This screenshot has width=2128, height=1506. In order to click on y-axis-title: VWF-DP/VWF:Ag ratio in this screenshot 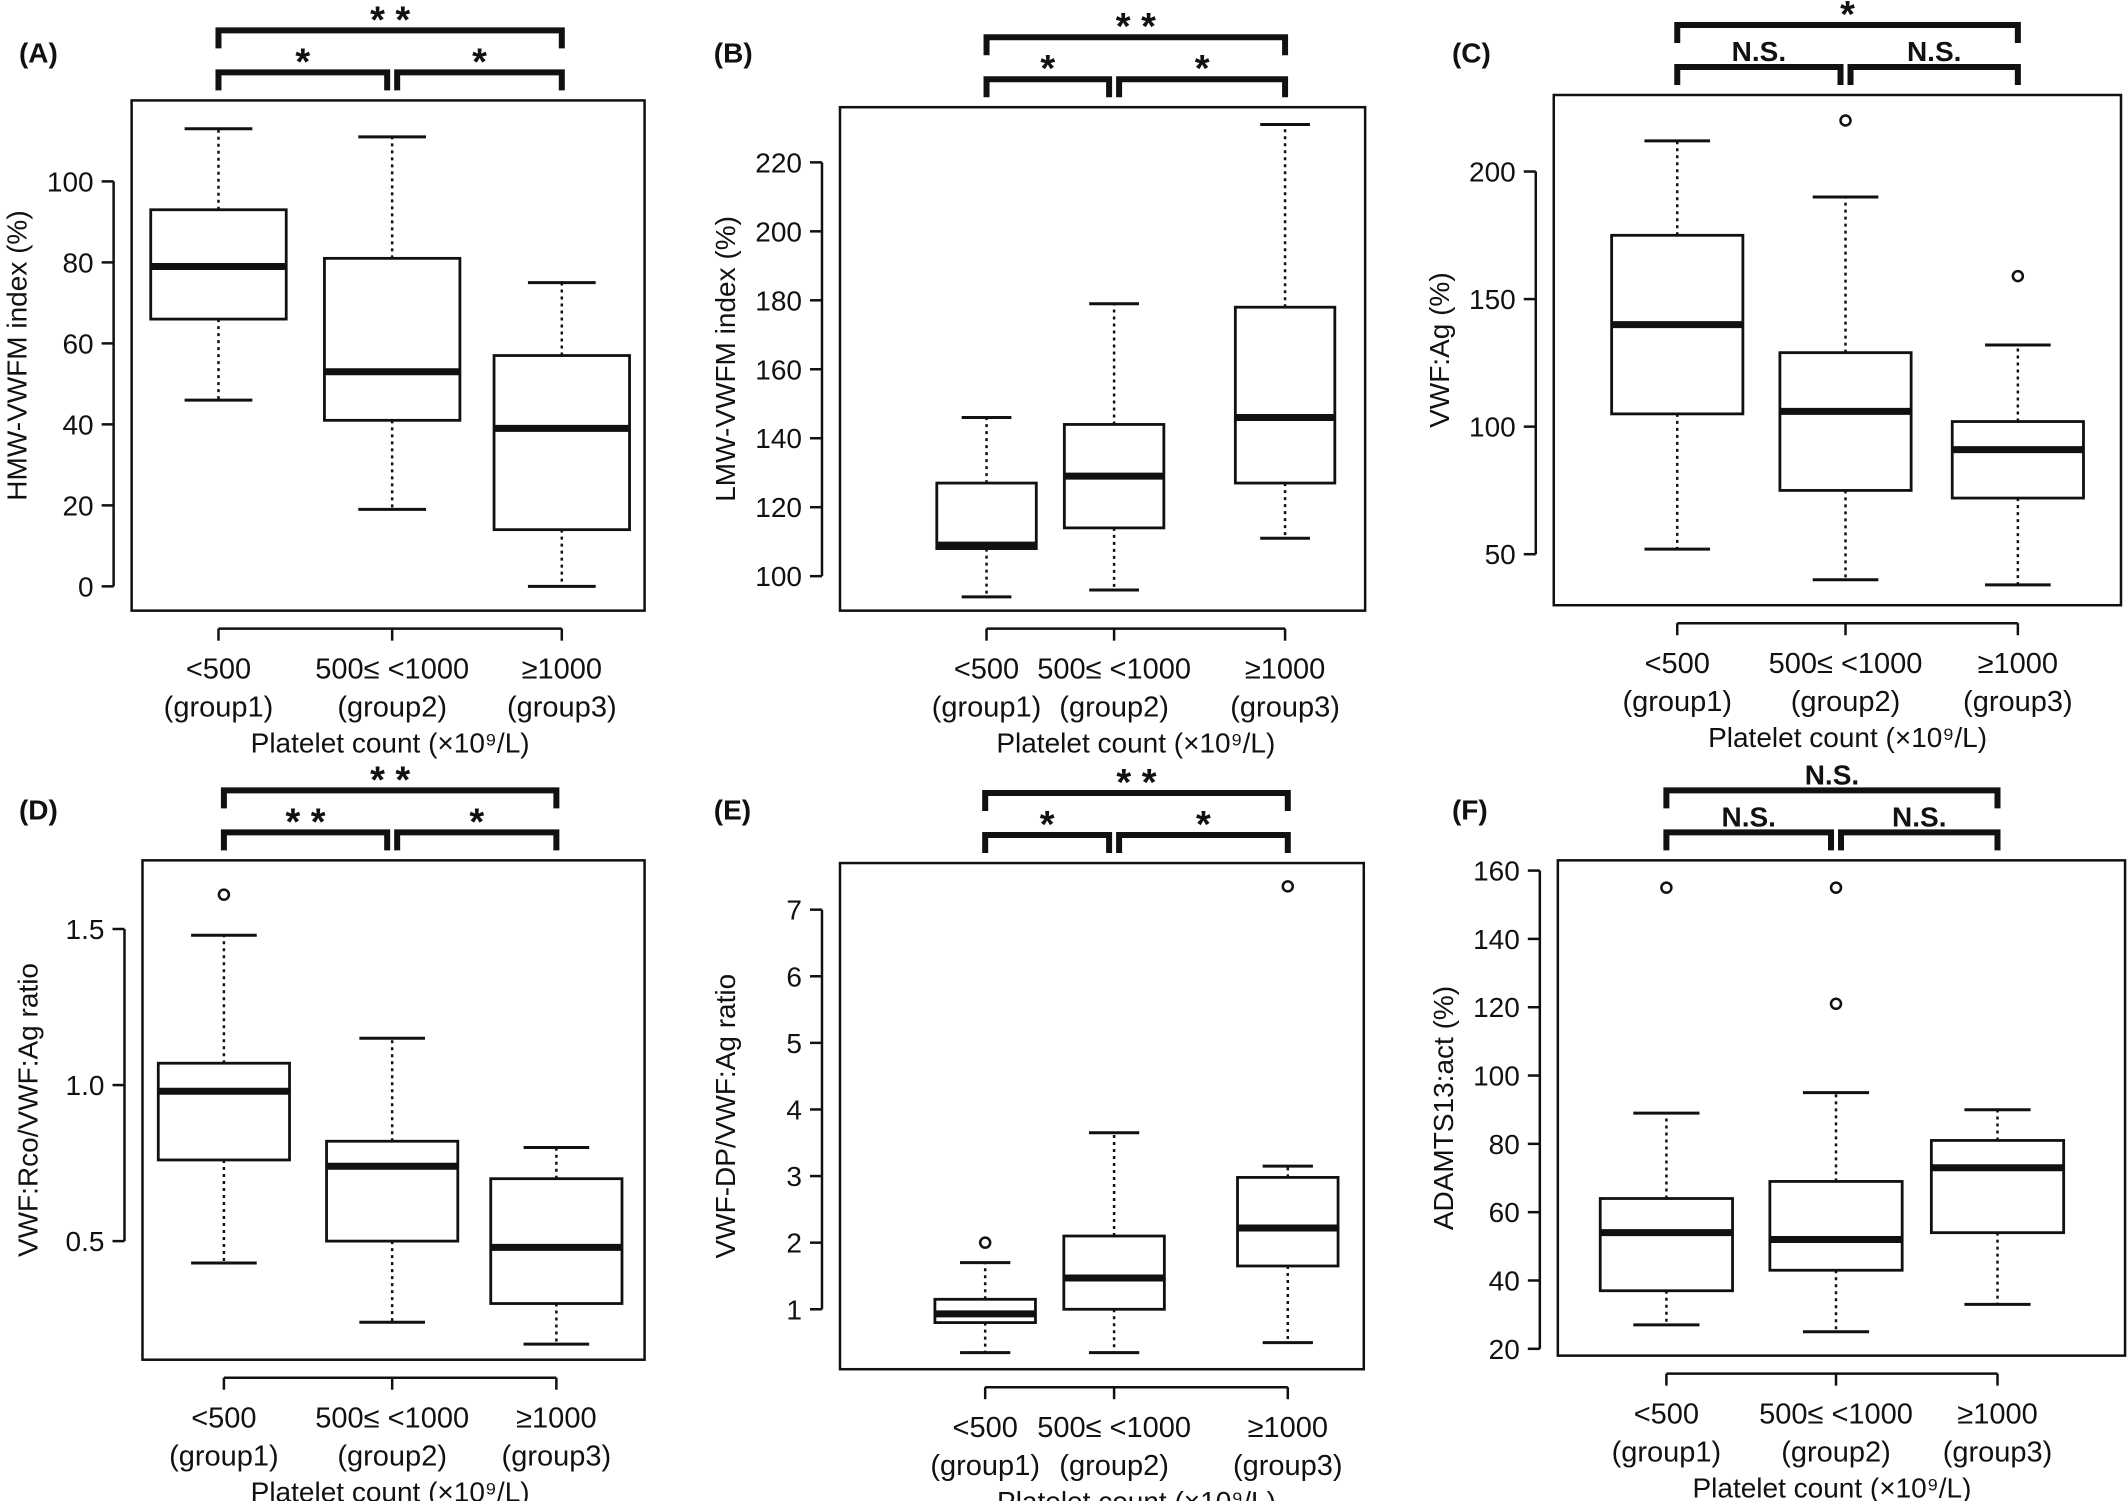, I will do `click(725, 1116)`.